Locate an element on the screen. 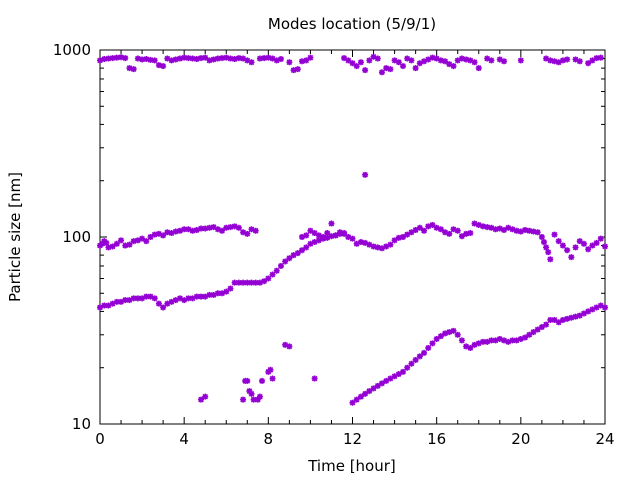  y-tick-label: 100 is located at coordinates (76, 237).